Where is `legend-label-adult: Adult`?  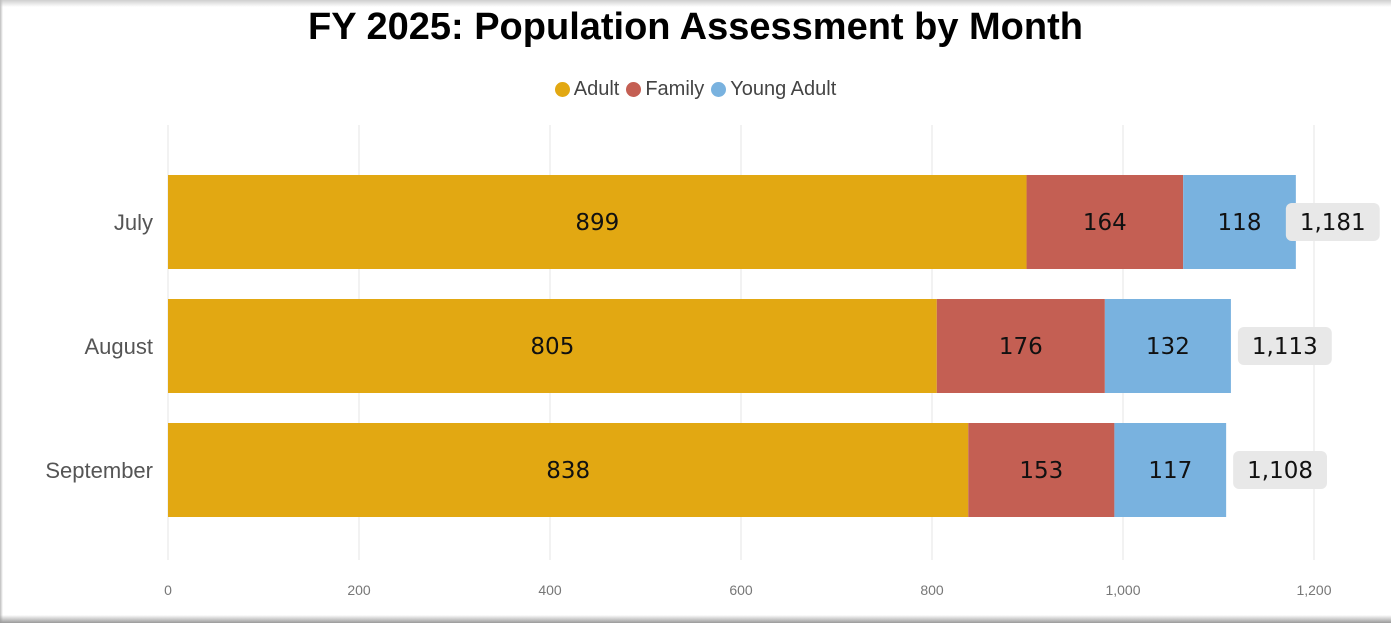
legend-label-adult: Adult is located at coordinates (596, 89).